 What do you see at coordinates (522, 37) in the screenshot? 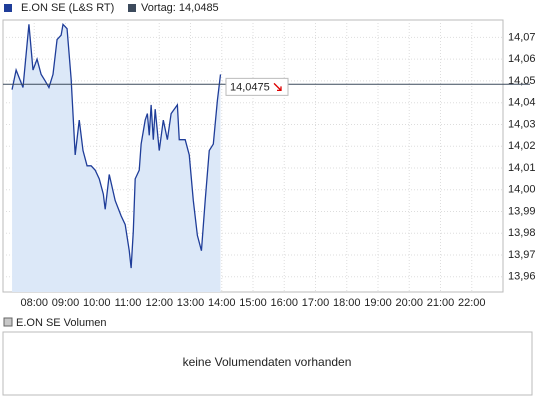
I see `y-tick-label: 14,07` at bounding box center [522, 37].